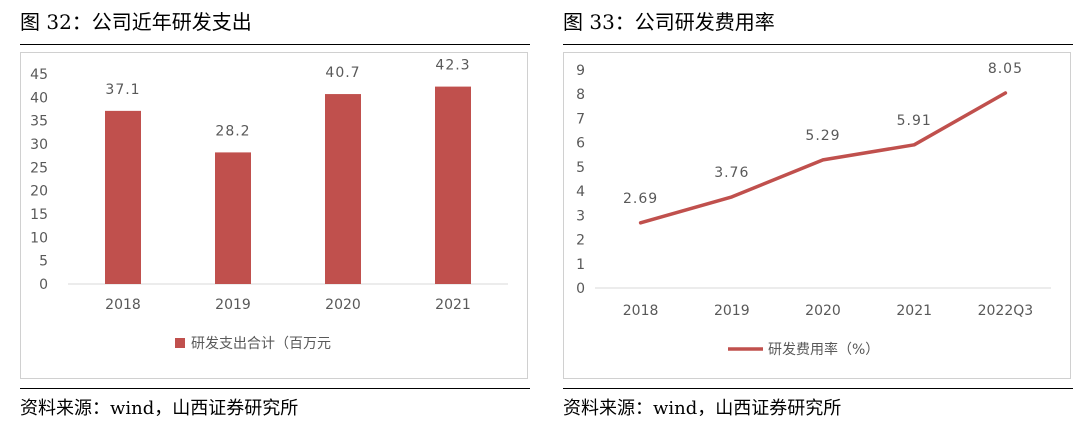  What do you see at coordinates (669, 22) in the screenshot?
I see `right-chart-title: 图 33：公司研发费用率` at bounding box center [669, 22].